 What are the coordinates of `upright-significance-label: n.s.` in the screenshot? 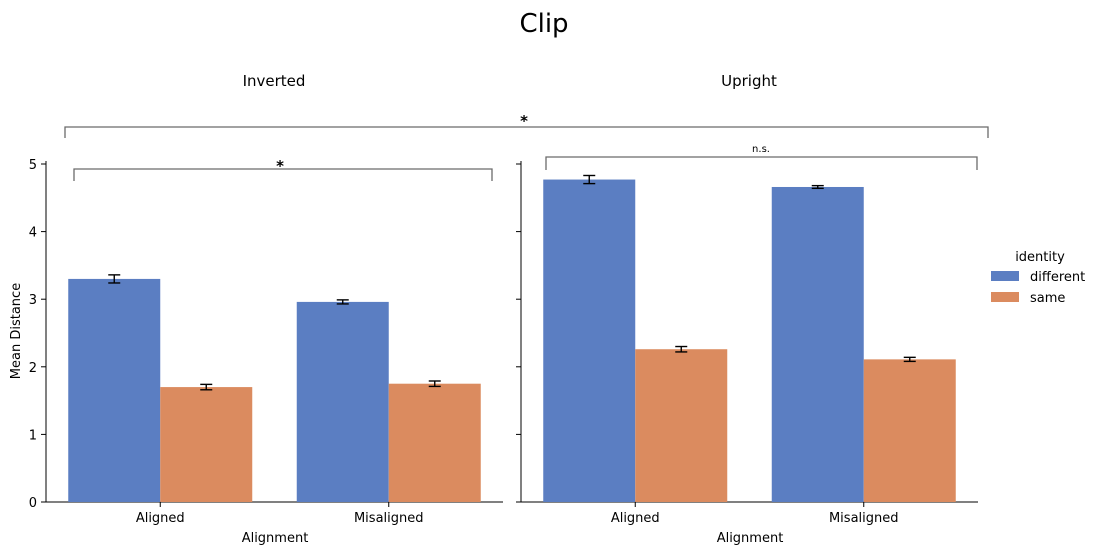 It's located at (761, 149).